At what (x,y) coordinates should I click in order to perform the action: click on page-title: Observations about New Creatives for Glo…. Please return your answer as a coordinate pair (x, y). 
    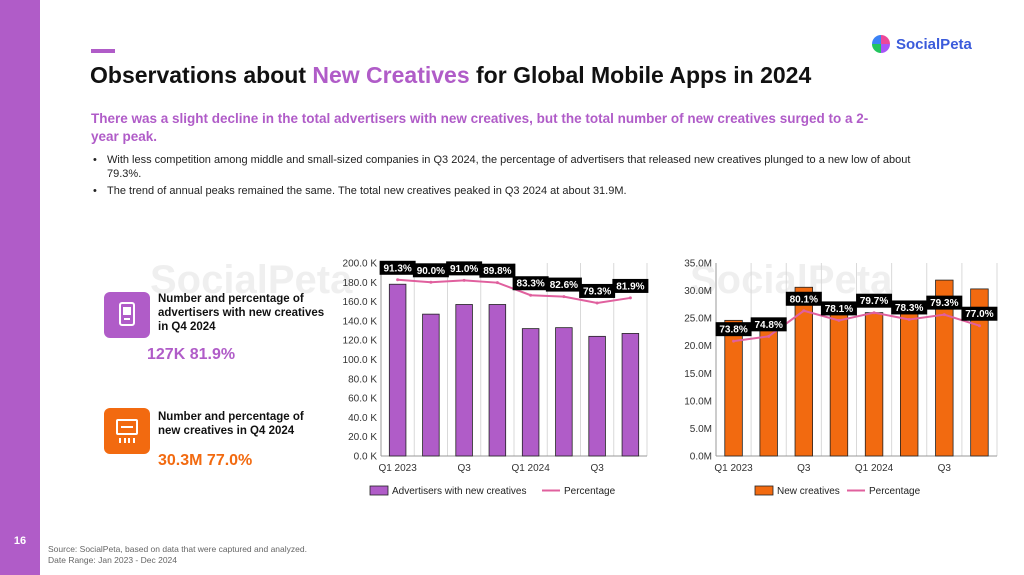
    Looking at the image, I should click on (450, 75).